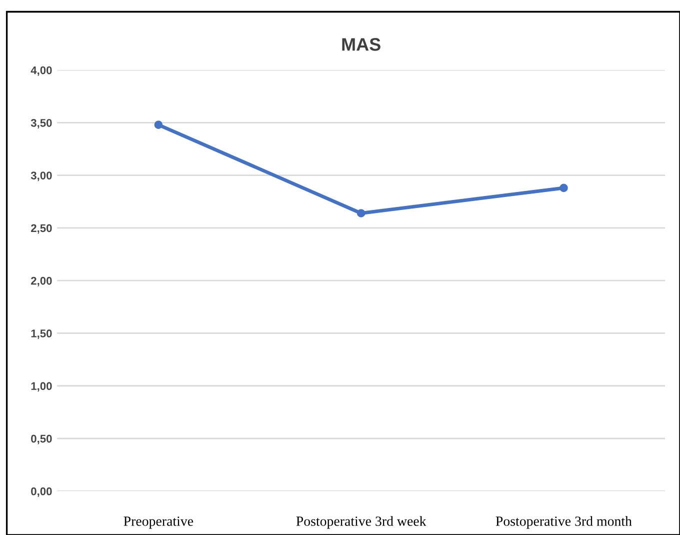 The height and width of the screenshot is (535, 680). I want to click on y-tick-label: 1,50, so click(41, 334).